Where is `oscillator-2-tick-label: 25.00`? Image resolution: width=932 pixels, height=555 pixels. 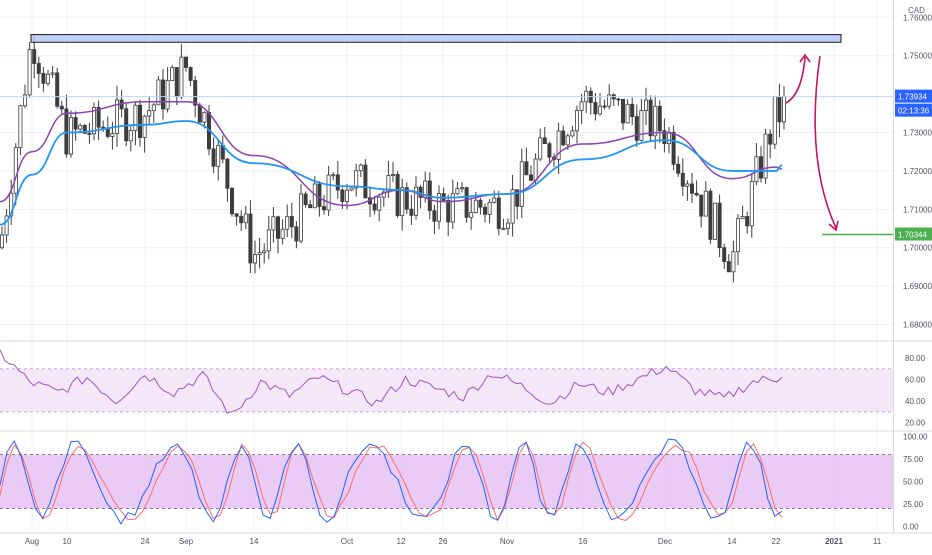 oscillator-2-tick-label: 25.00 is located at coordinates (913, 504).